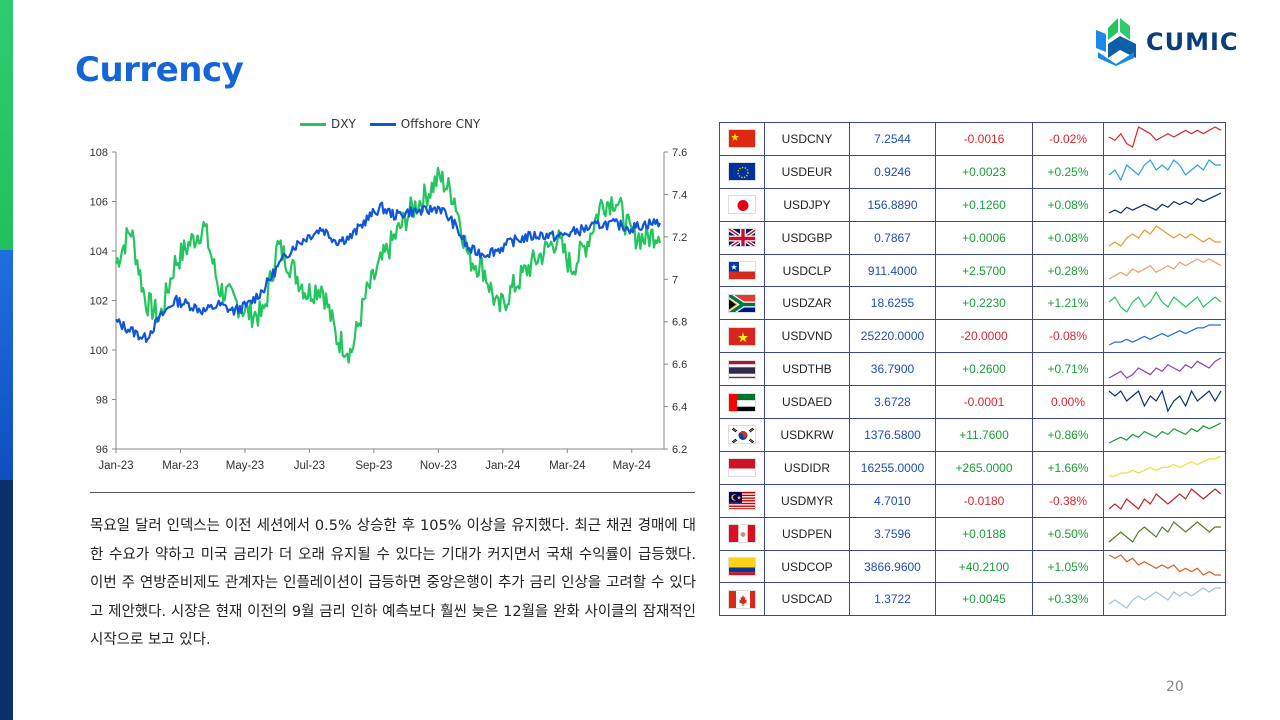 This screenshot has width=1280, height=720. Describe the element at coordinates (984, 402) in the screenshot. I see `fx-change: -0.0001` at that location.